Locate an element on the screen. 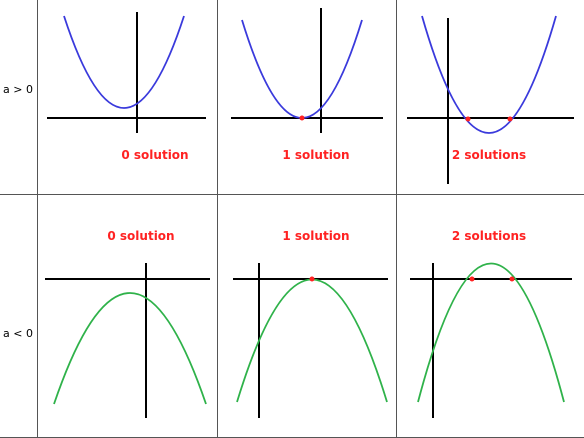 The height and width of the screenshot is (438, 584). row-label-a-negative: a < 0 is located at coordinates (18, 333).